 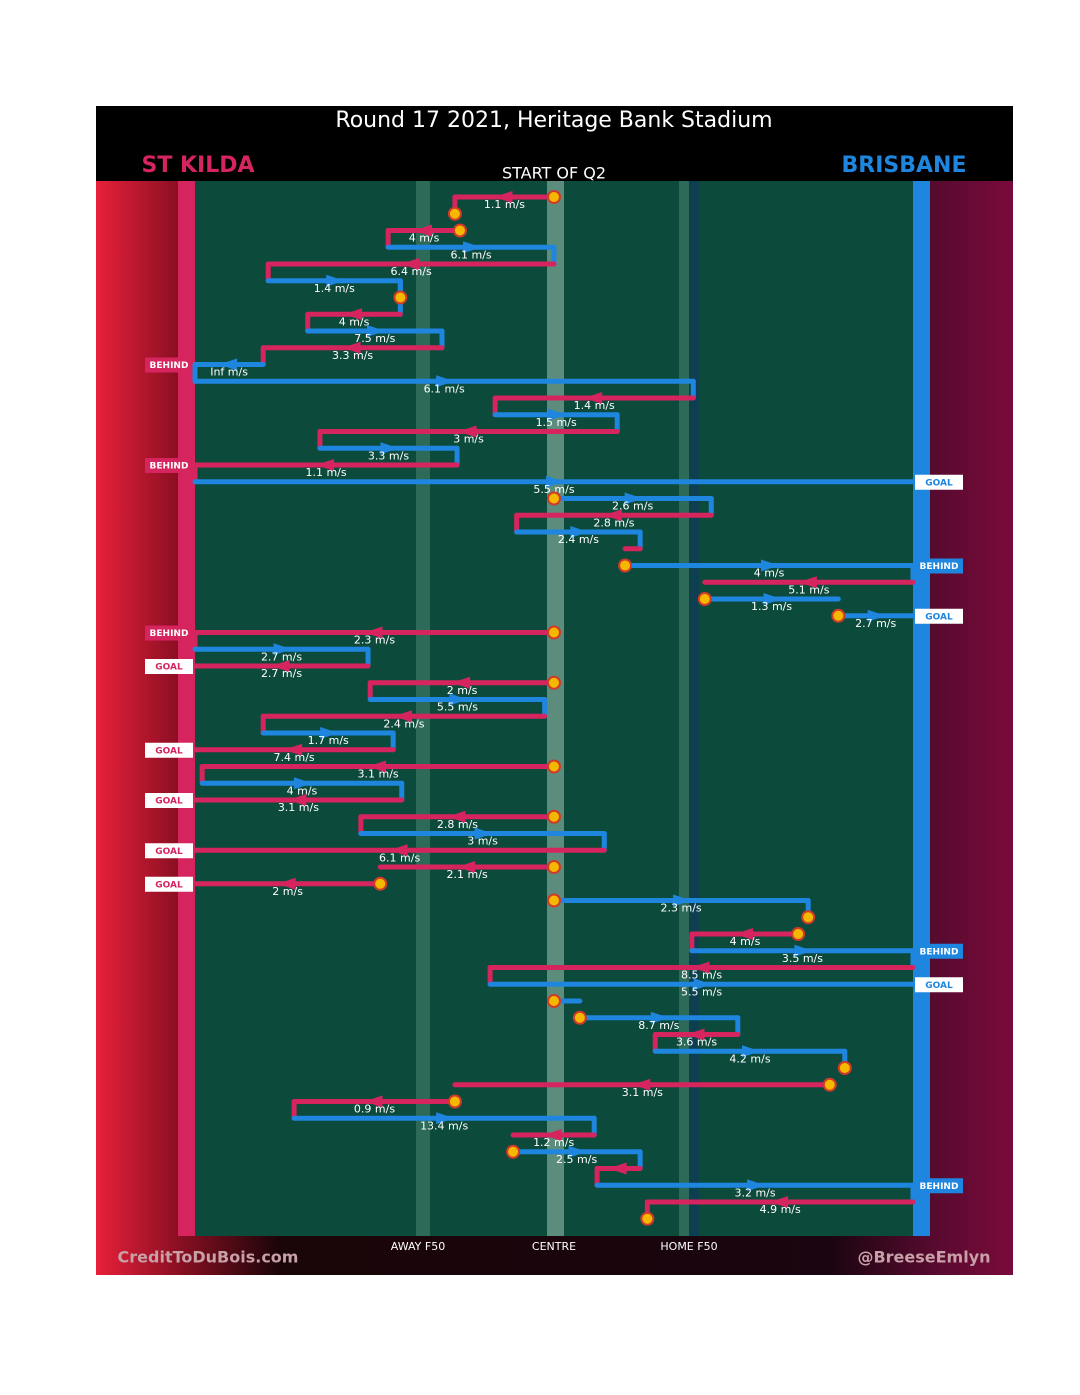 I want to click on brisbane-goal-bar, so click(x=921, y=708).